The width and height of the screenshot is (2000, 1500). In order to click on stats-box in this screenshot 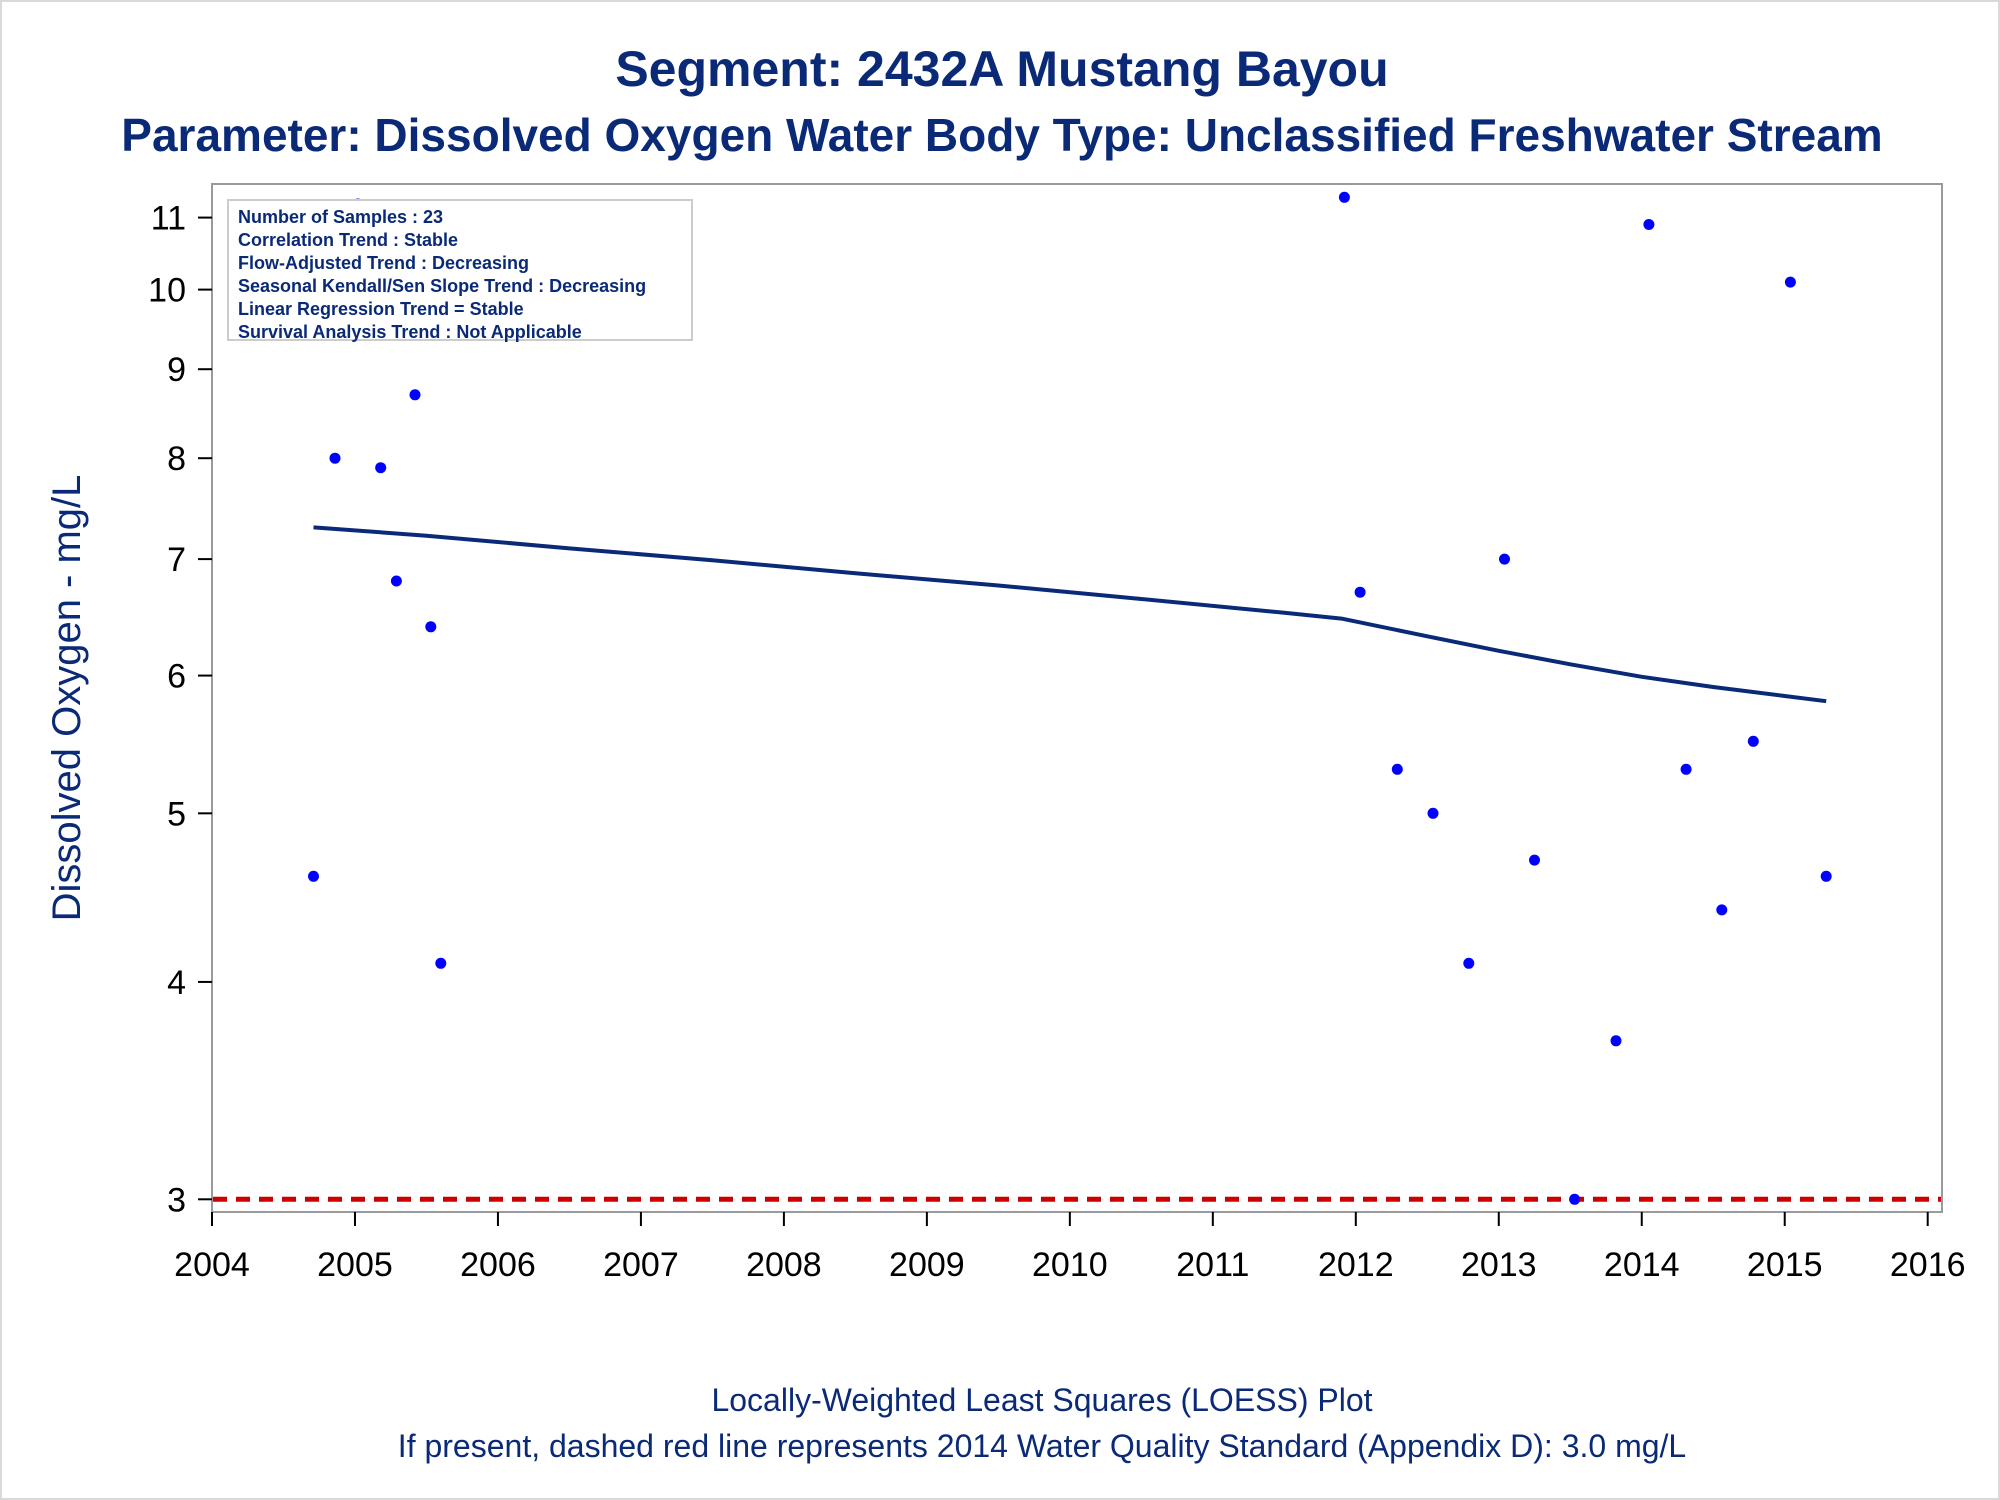, I will do `click(460, 270)`.